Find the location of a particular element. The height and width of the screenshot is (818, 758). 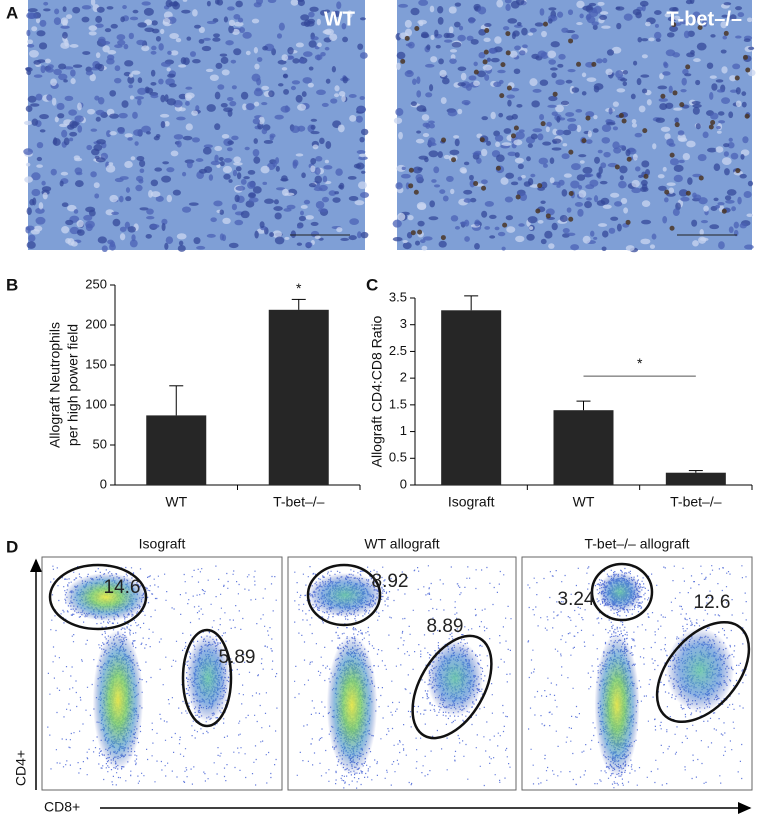

y-tick-label: 1.5 is located at coordinates (398, 403).